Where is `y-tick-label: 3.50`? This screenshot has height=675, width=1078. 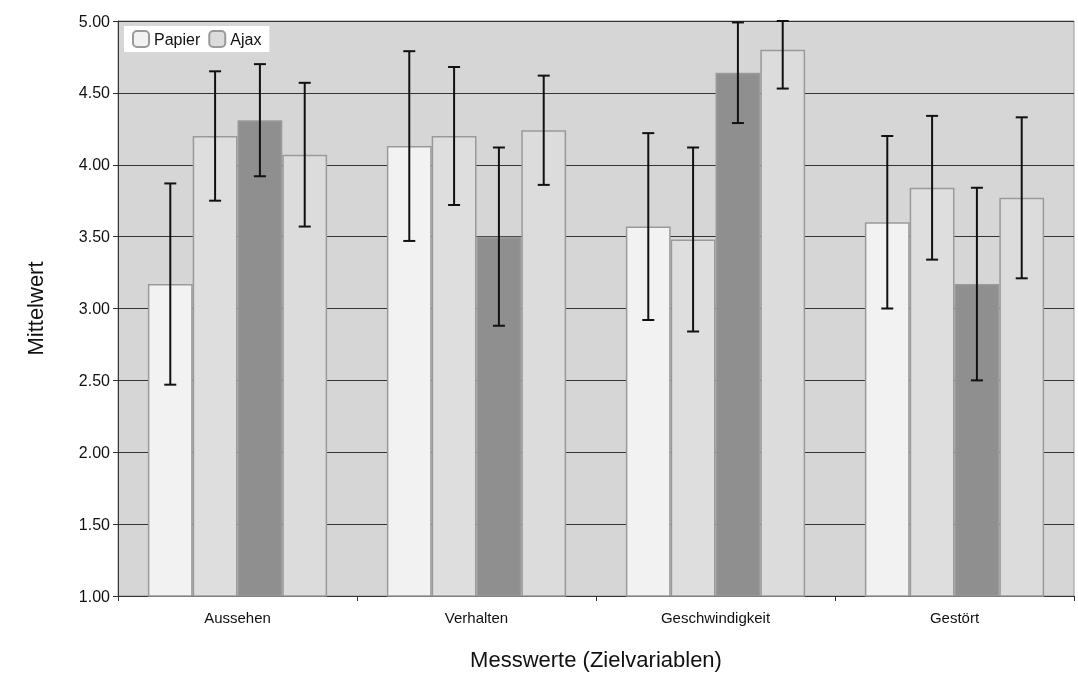 y-tick-label: 3.50 is located at coordinates (94, 237).